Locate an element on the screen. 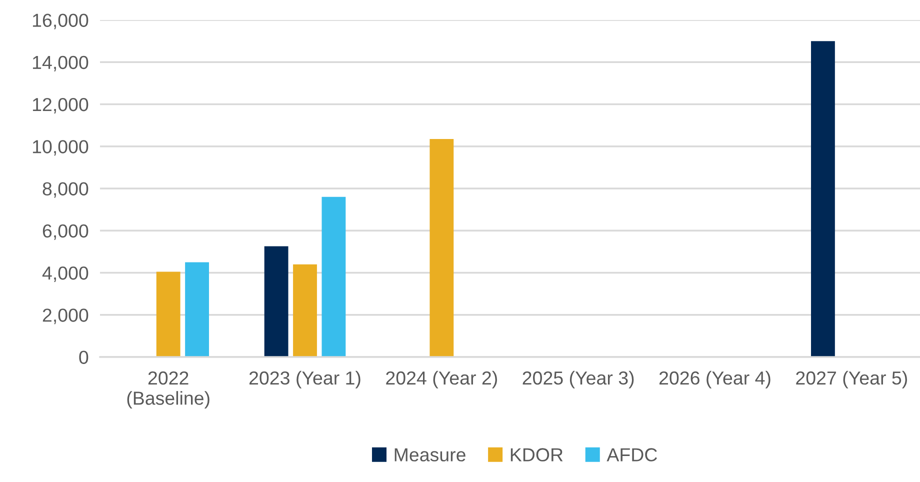 The image size is (920, 482). y-tick-label: 12,000 is located at coordinates (60, 106).